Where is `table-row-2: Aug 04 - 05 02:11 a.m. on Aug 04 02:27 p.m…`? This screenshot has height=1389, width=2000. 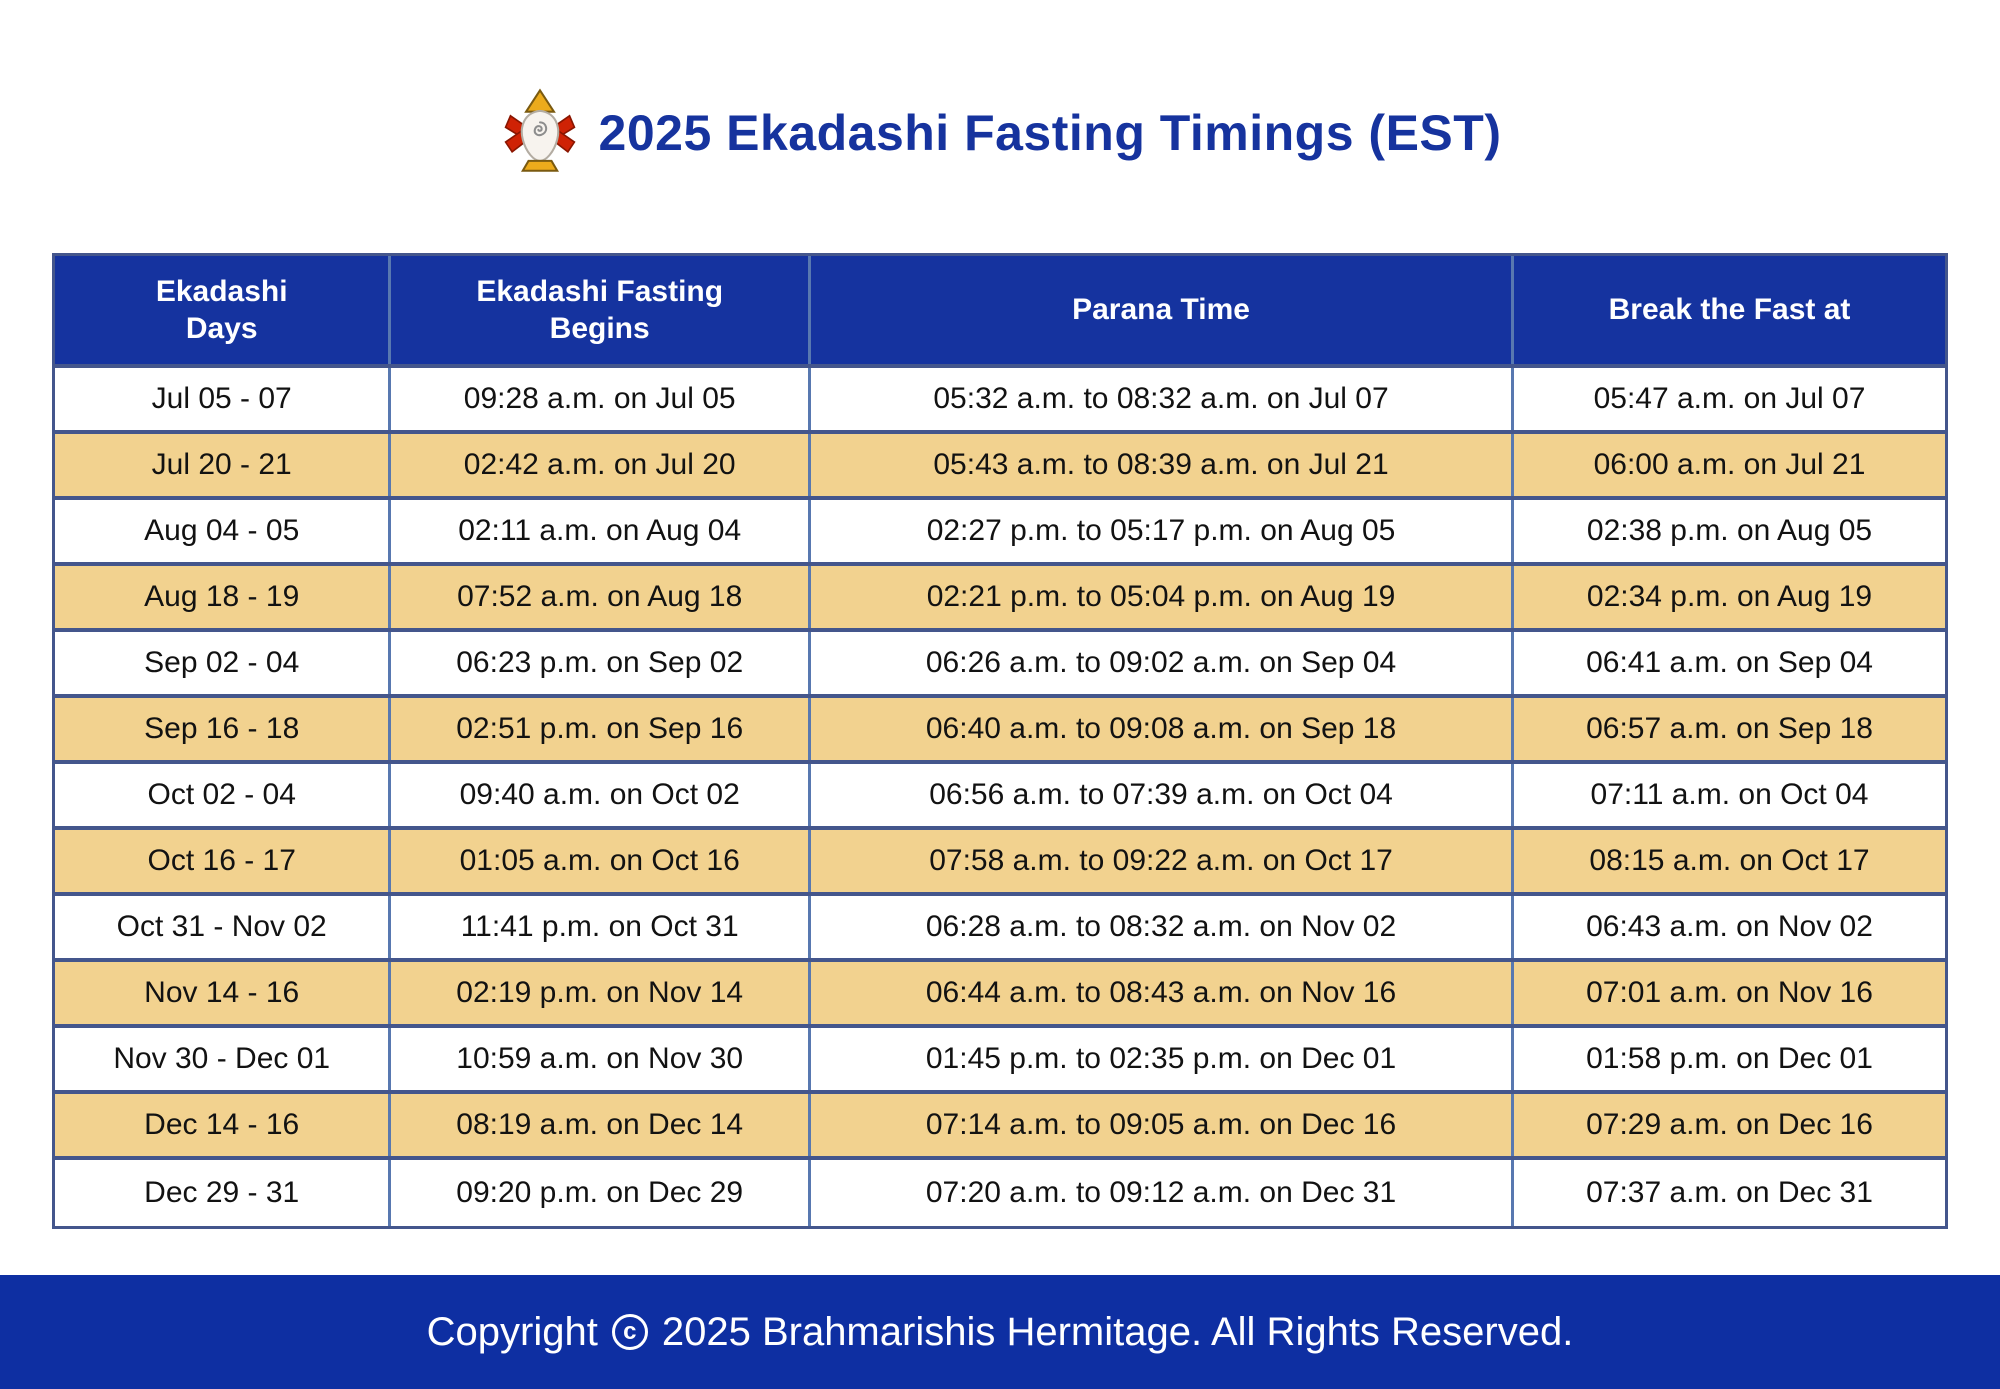 table-row-2: Aug 04 - 05 02:11 a.m. on Aug 04 02:27 p.m… is located at coordinates (1000, 533).